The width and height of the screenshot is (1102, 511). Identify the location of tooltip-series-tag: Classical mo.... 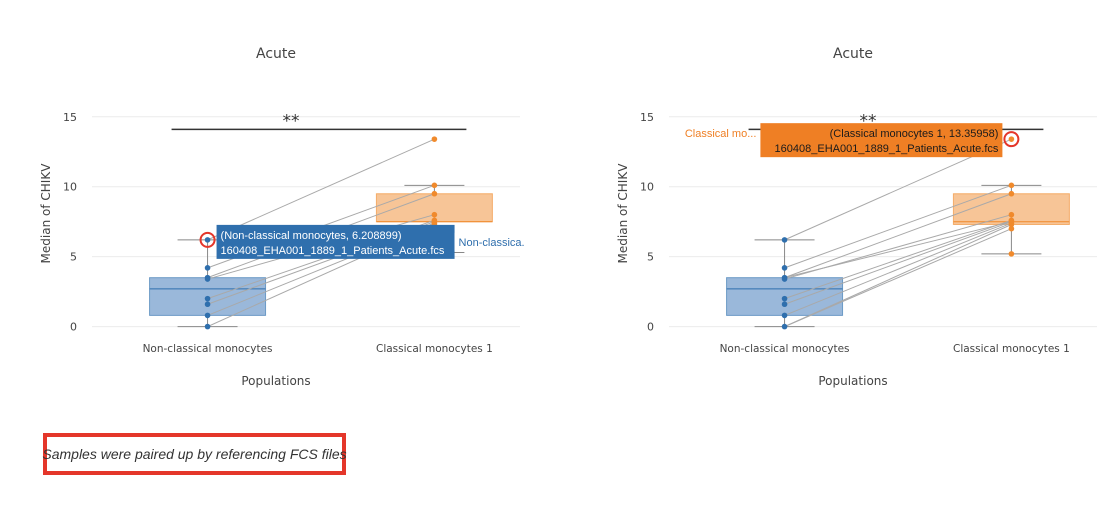
(721, 134).